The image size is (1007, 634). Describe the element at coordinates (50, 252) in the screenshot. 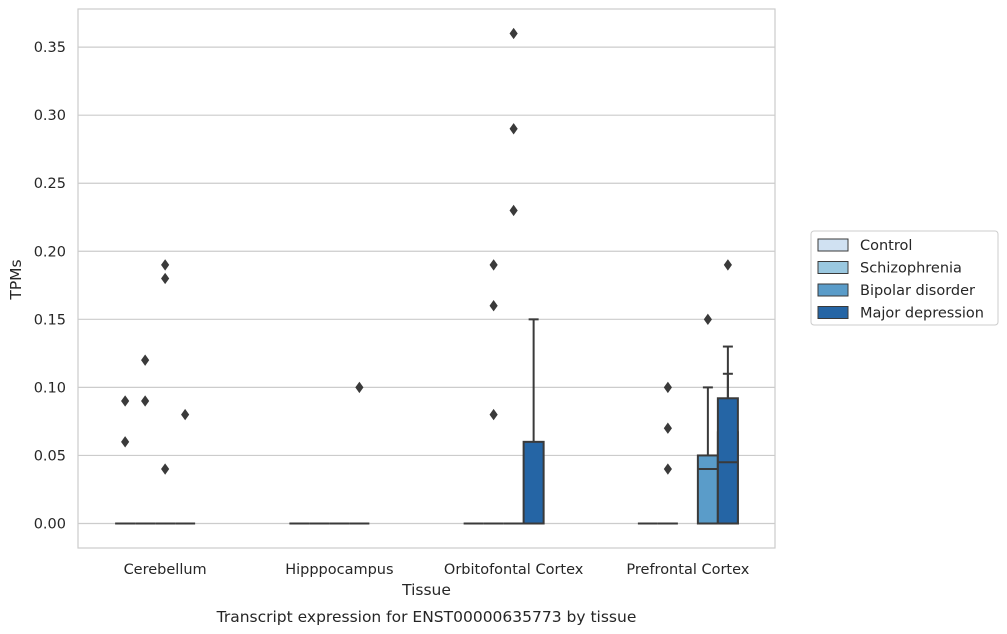

I see `y-tick-label: 0.20` at that location.